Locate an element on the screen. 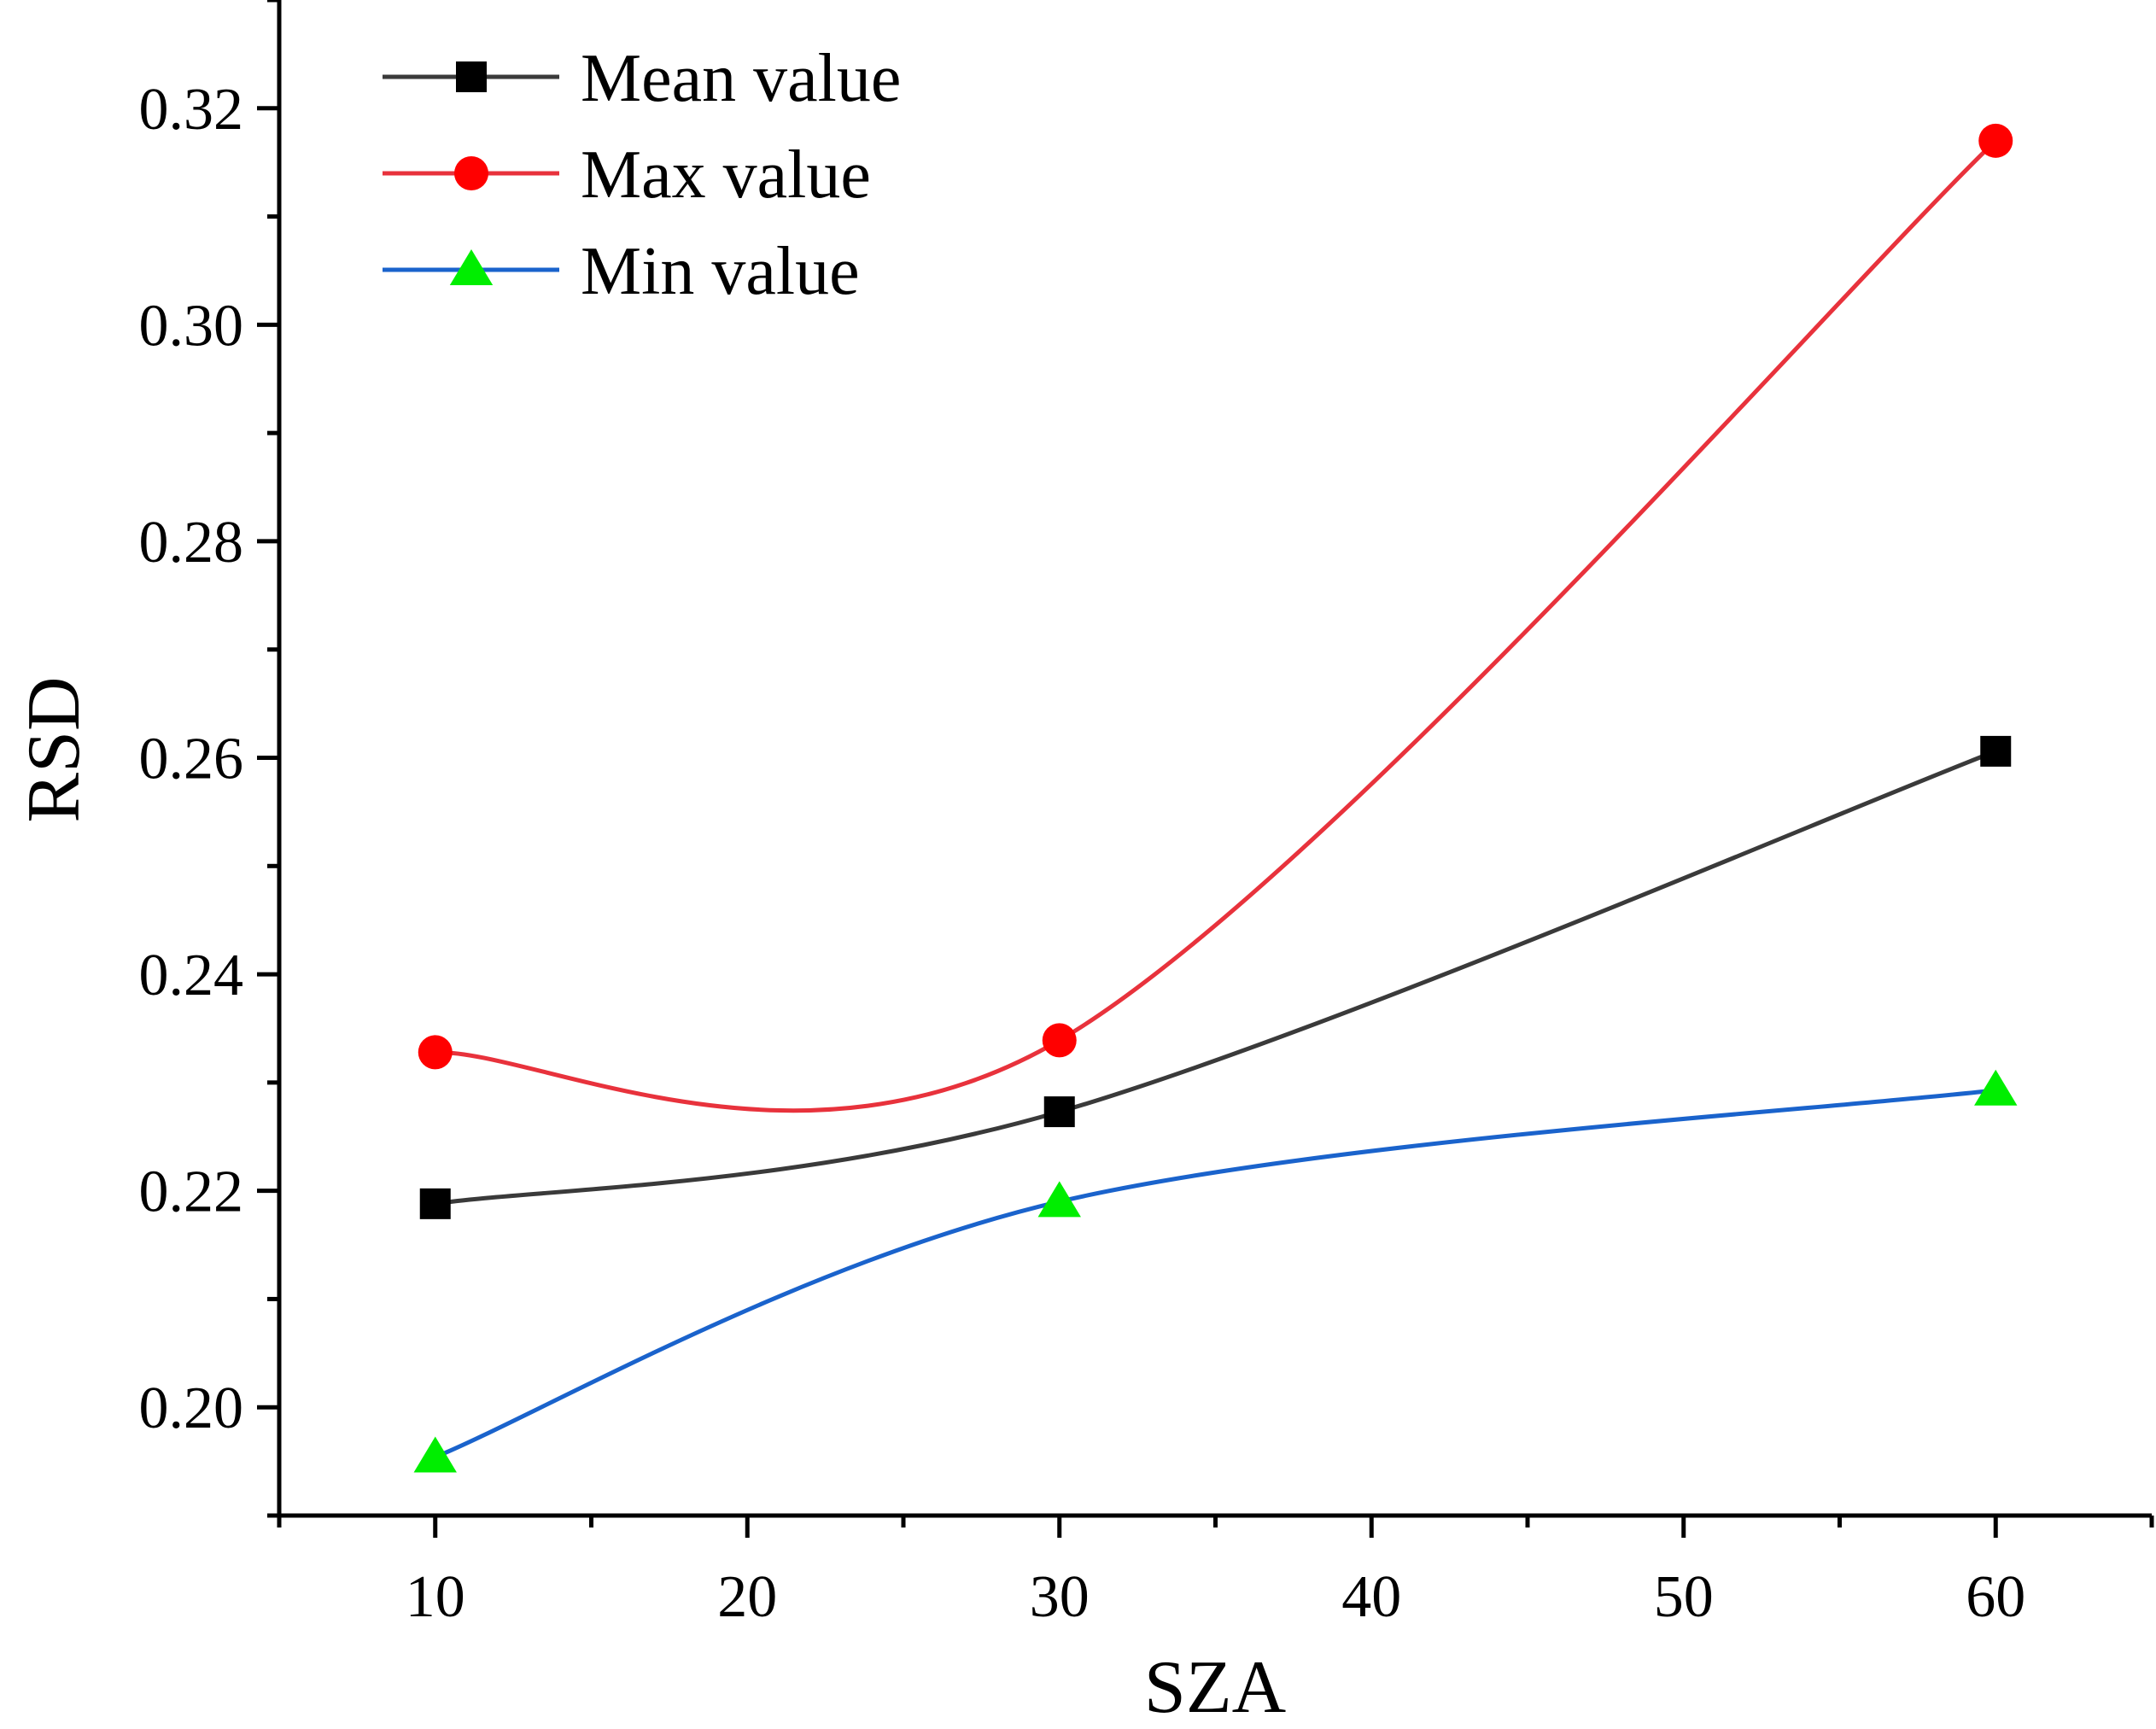 The image size is (2156, 1729). legend-max-marker is located at coordinates (471, 173).